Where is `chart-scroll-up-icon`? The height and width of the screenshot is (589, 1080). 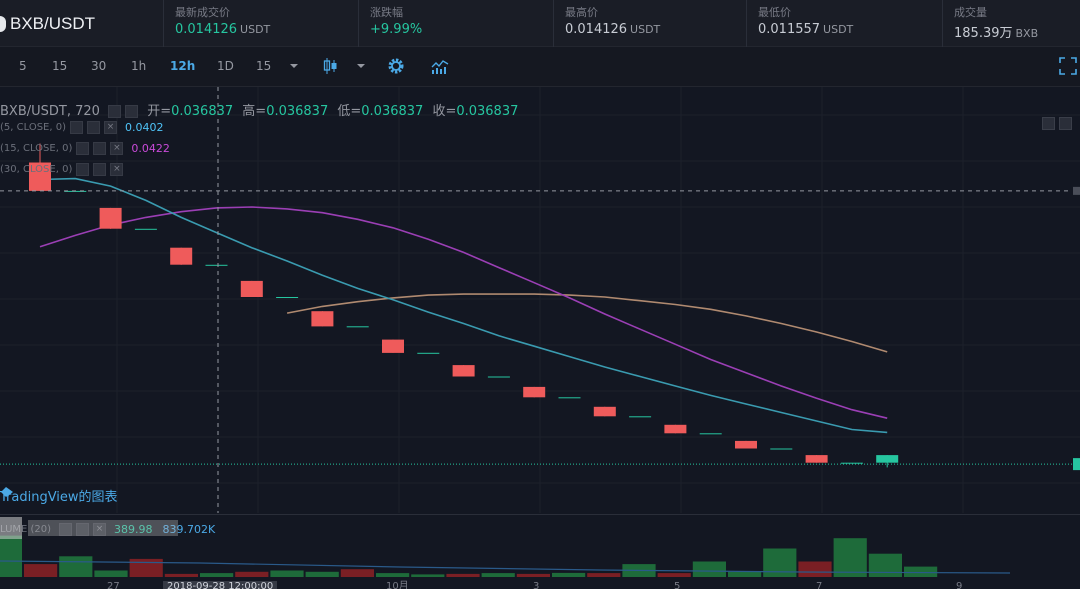 chart-scroll-up-icon is located at coordinates (1065, 123).